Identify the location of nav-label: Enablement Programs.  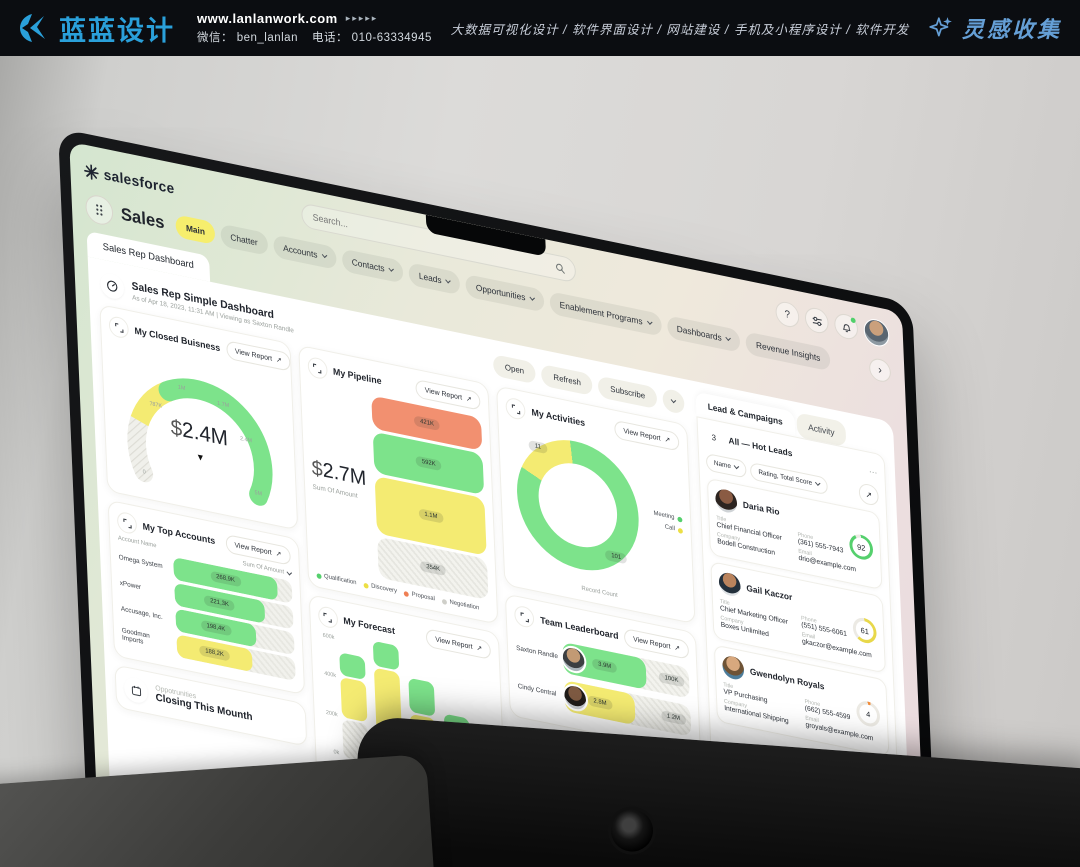
(601, 313).